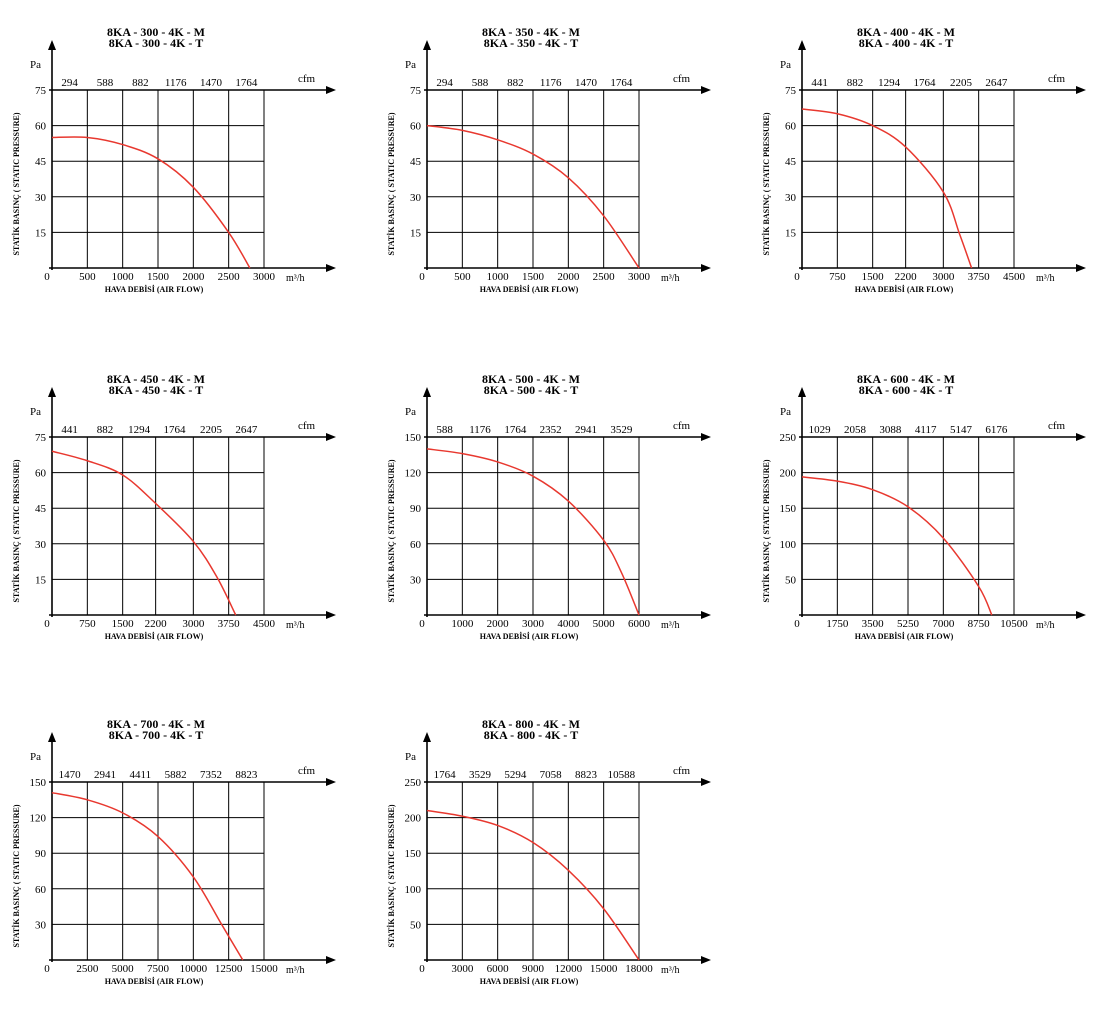 This screenshot has height=1010, width=1096. What do you see at coordinates (551, 775) in the screenshot?
I see `cfm-tick-label: 7058` at bounding box center [551, 775].